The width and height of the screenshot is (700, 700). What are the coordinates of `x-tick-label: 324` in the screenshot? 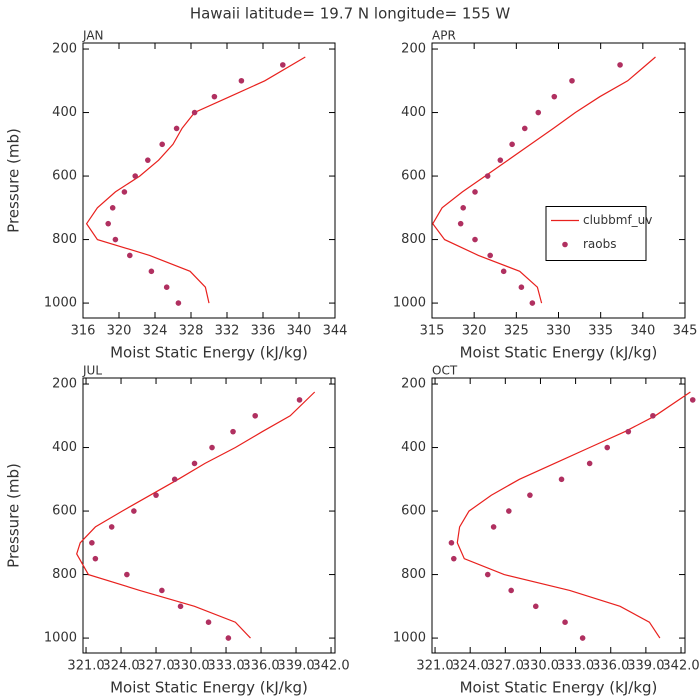 It's located at (155, 331).